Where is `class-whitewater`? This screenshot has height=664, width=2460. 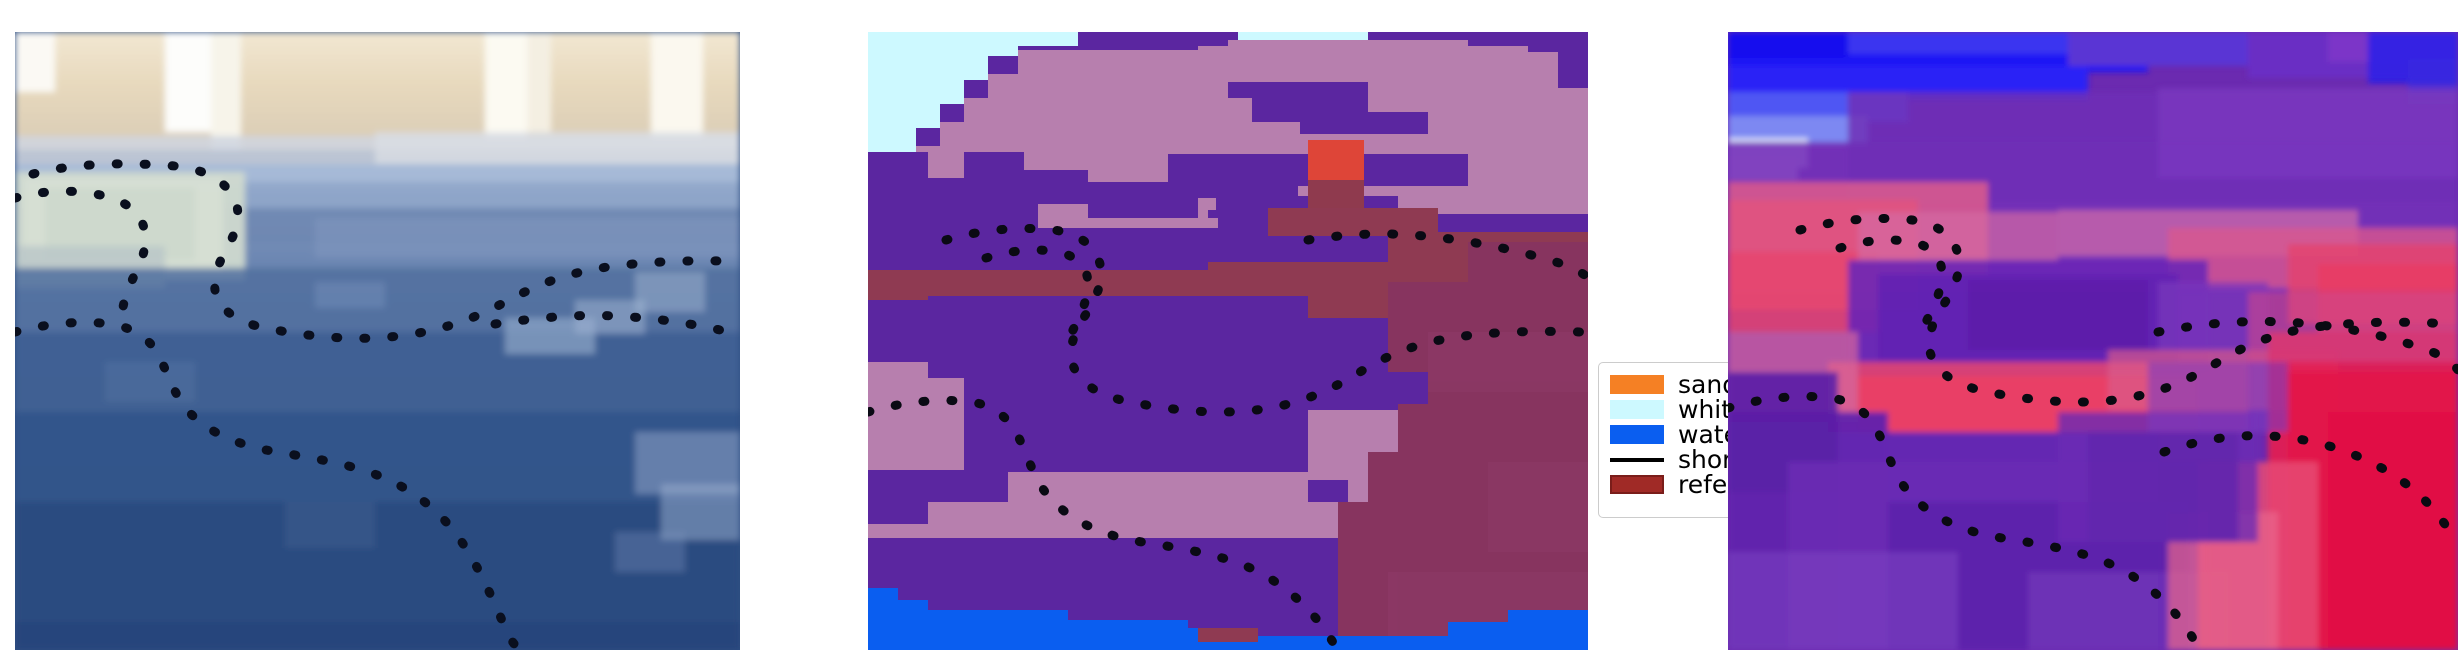
class-whitewater is located at coordinates (1118, 92).